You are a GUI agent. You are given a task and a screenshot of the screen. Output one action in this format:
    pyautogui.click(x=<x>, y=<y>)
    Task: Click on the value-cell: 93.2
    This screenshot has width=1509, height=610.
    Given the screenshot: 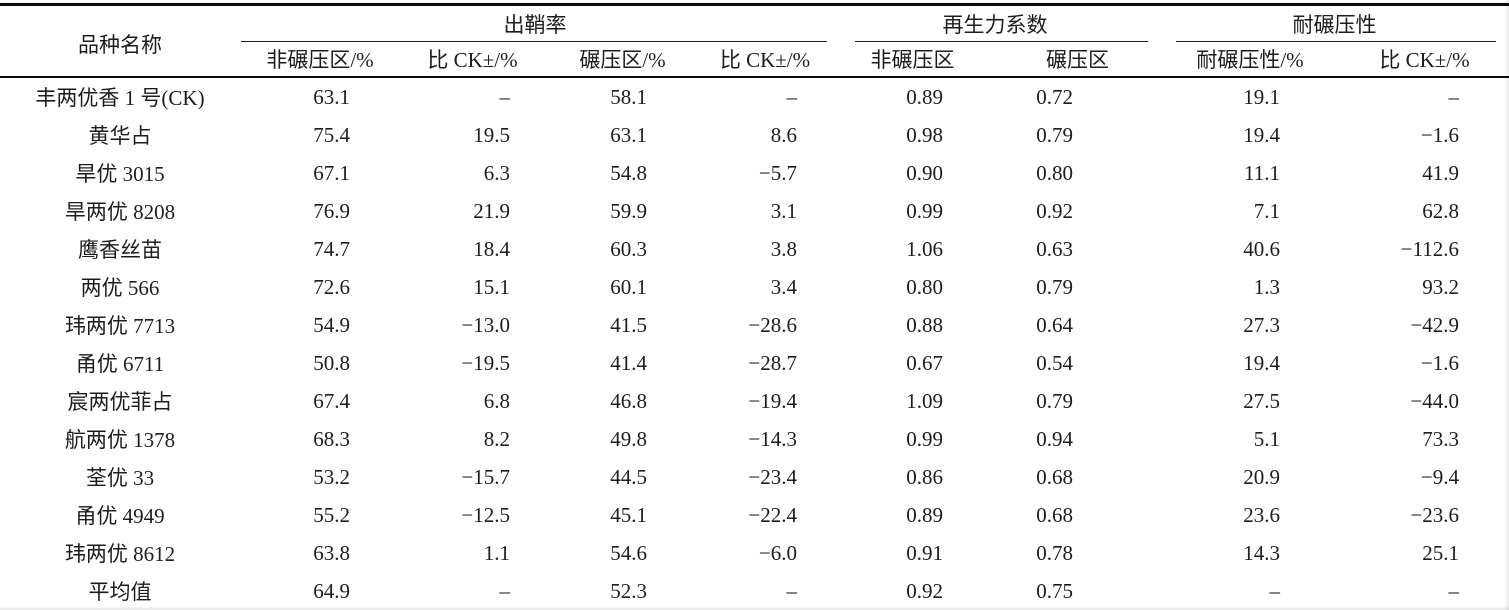 What is the action you would take?
    pyautogui.click(x=1440, y=286)
    